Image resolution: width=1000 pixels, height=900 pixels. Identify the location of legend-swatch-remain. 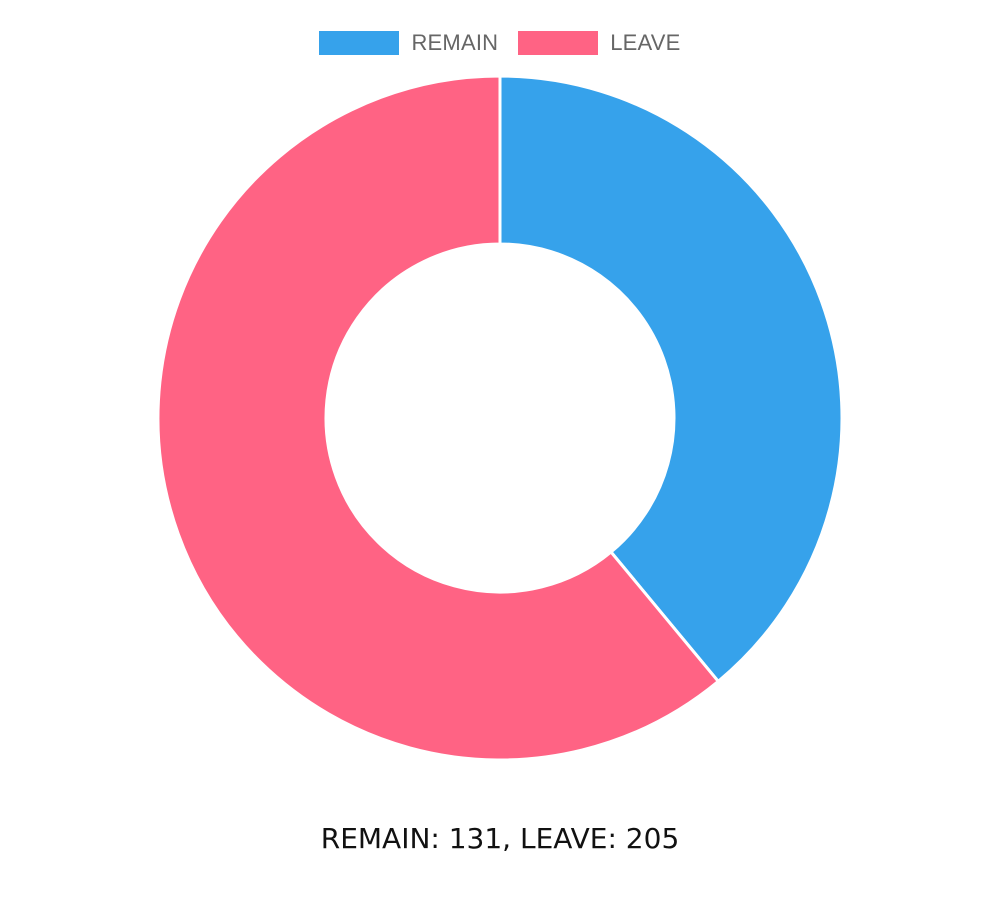
(359, 43).